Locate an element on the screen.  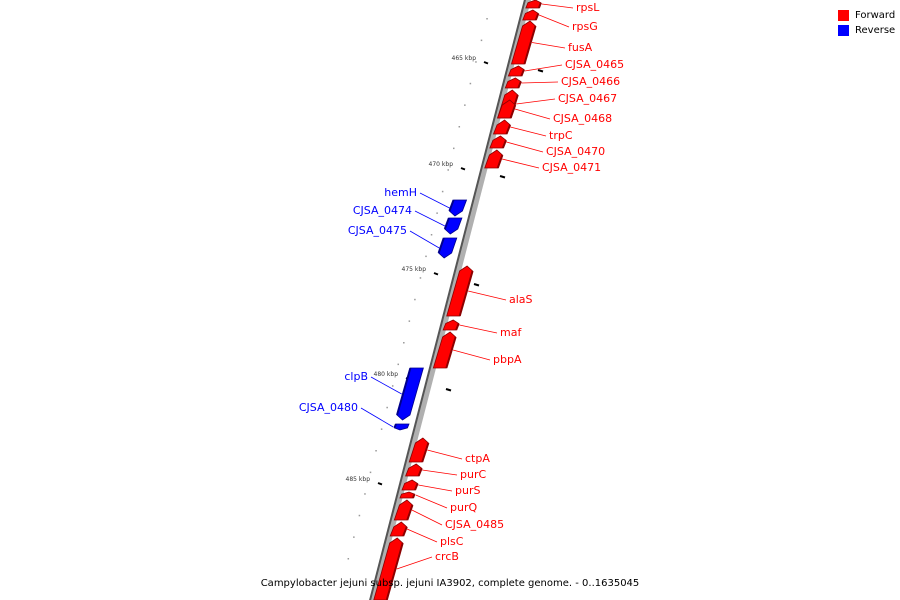
gene-label: rpsL is located at coordinates (588, 7).